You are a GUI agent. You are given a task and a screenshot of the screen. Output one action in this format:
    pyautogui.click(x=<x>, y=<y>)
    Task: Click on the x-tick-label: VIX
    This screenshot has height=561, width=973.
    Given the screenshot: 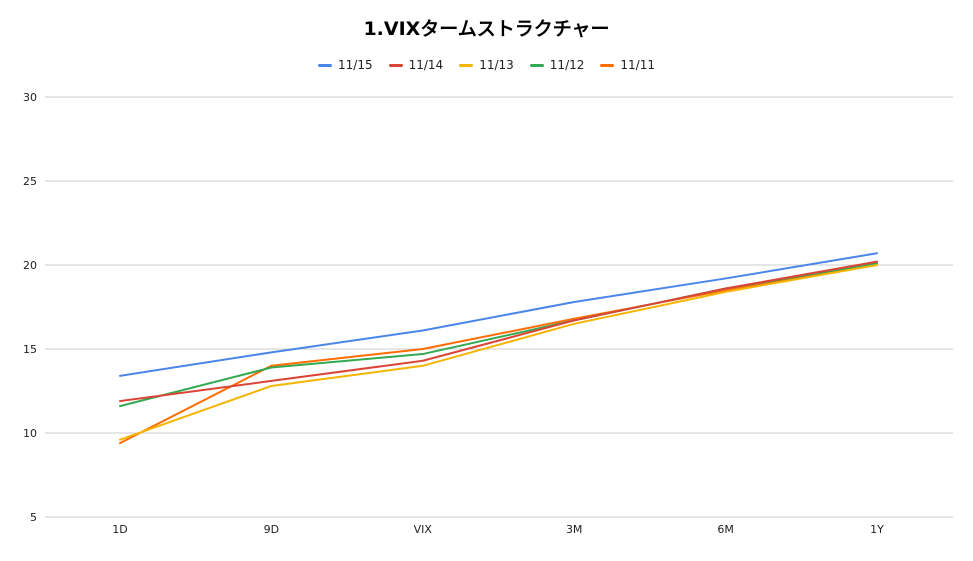 What is the action you would take?
    pyautogui.click(x=423, y=529)
    